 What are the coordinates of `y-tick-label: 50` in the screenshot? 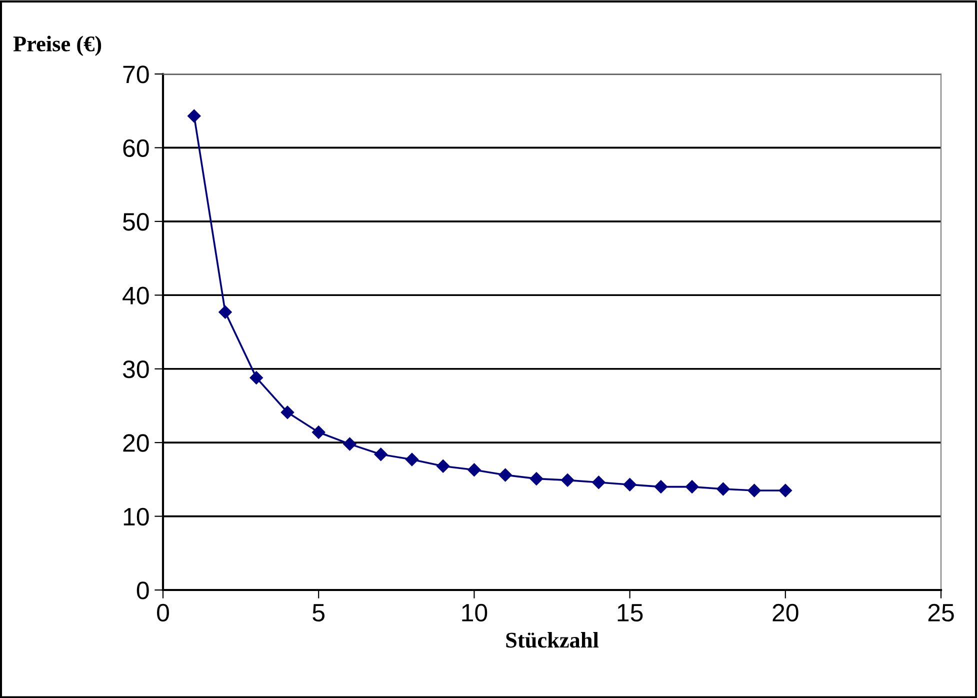 It's located at (136, 222).